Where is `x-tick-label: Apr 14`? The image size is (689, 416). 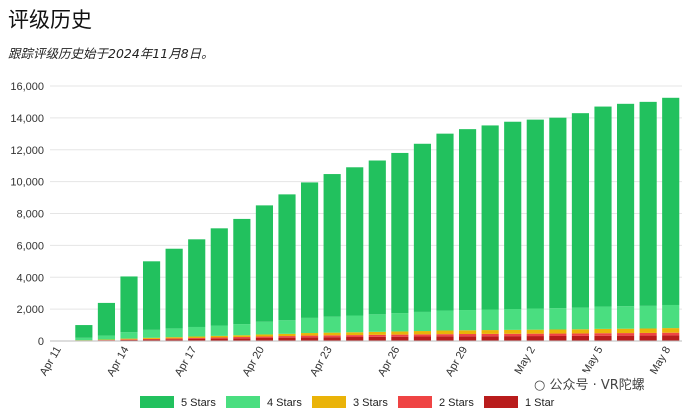 x-tick-label: Apr 14 is located at coordinates (118, 362).